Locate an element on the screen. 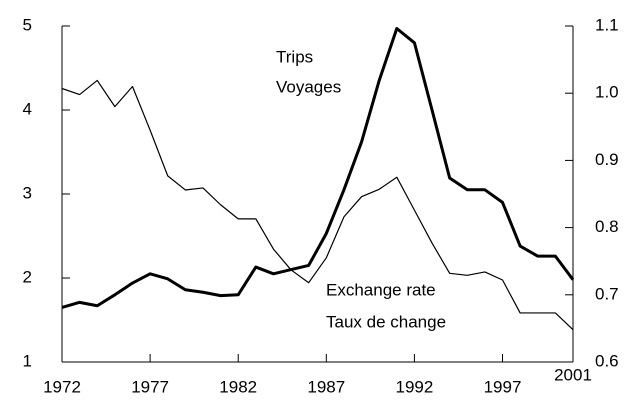 This screenshot has width=636, height=411. y-tick-label: 2 is located at coordinates (27, 276).